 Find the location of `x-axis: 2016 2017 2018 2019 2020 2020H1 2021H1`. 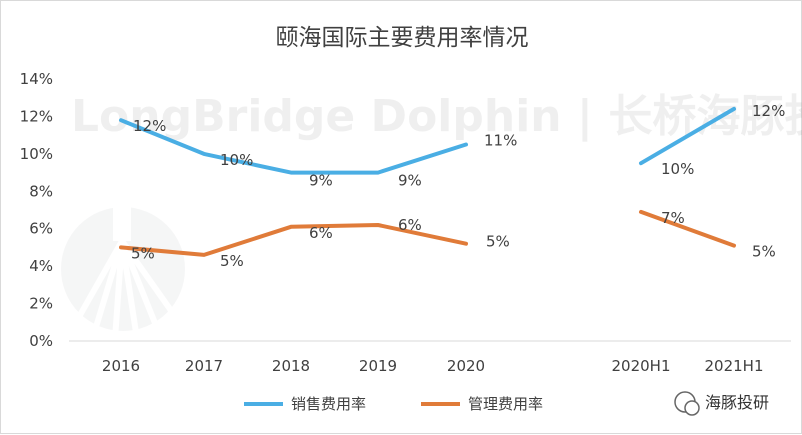

x-axis: 2016 2017 2018 2019 2020 2020H1 2021H1 is located at coordinates (433, 366).